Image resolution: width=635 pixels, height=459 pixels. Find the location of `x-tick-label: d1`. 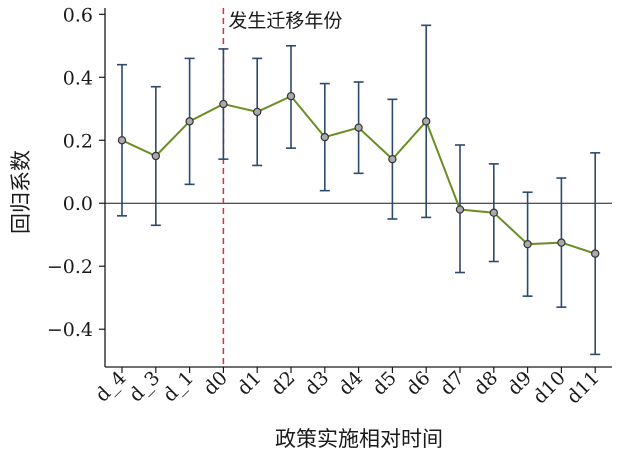

x-tick-label: d1 is located at coordinates (249, 383).